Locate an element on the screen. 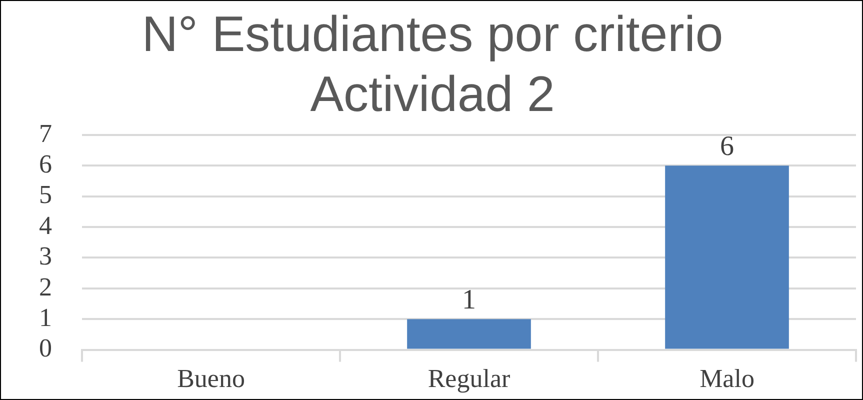 The width and height of the screenshot is (863, 400). y-tick-label: 3 is located at coordinates (45, 256).